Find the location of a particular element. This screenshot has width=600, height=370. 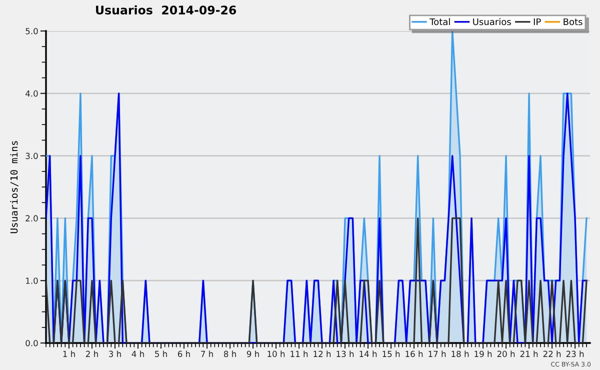

x-tick-label: 18 h is located at coordinates (460, 354).